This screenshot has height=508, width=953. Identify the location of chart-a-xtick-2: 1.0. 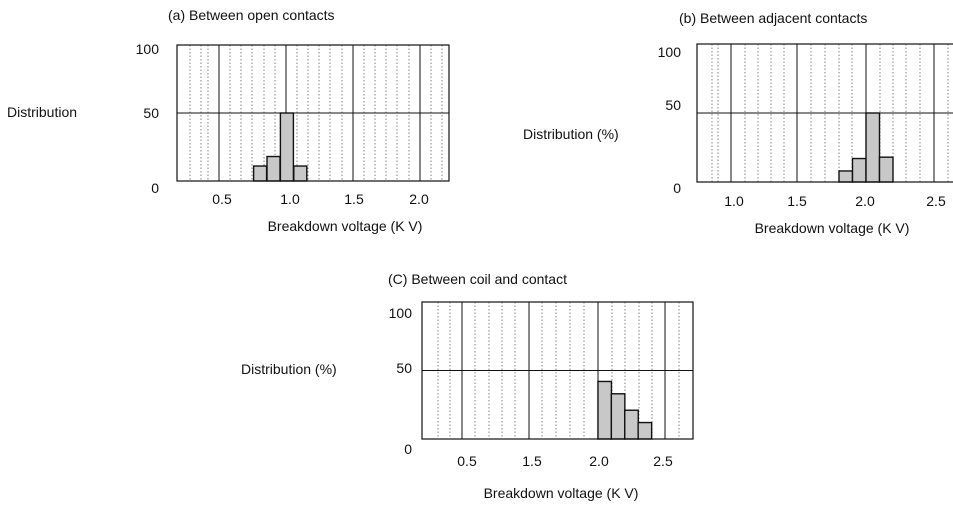
(290, 199).